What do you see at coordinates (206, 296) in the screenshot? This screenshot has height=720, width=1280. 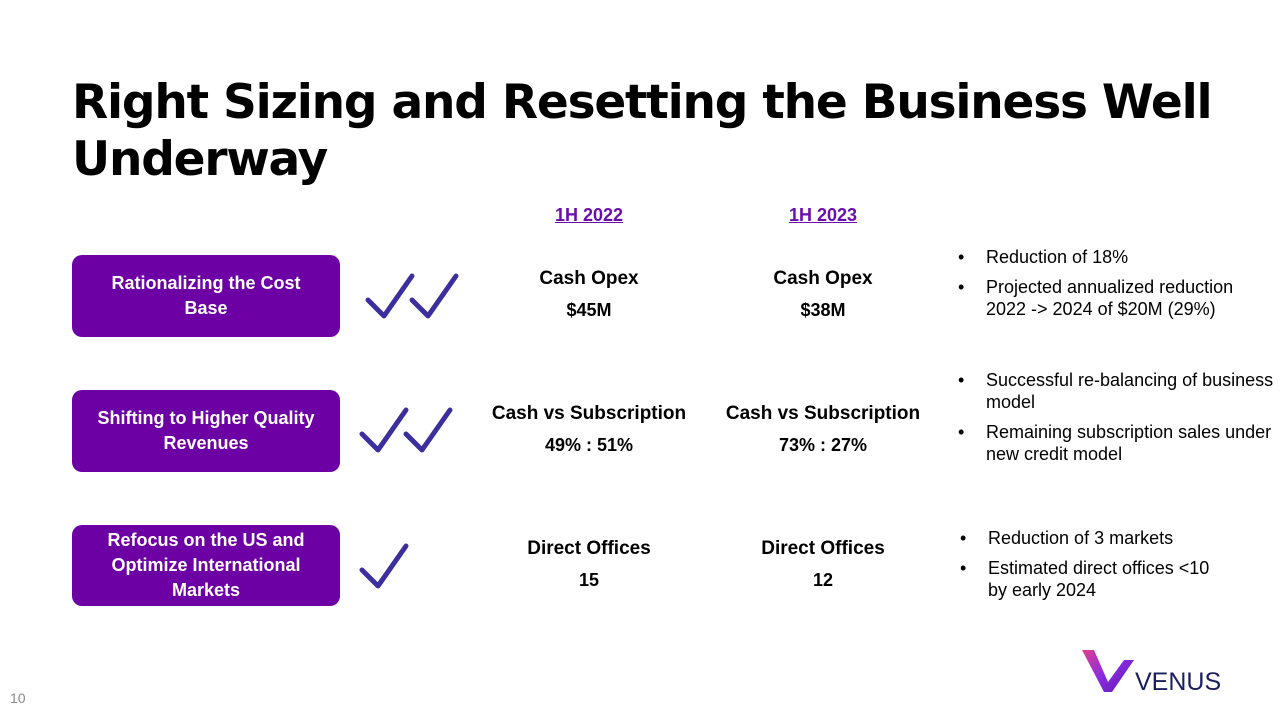 I see `row-label-cost-base: Rationalizing the Cost Base` at bounding box center [206, 296].